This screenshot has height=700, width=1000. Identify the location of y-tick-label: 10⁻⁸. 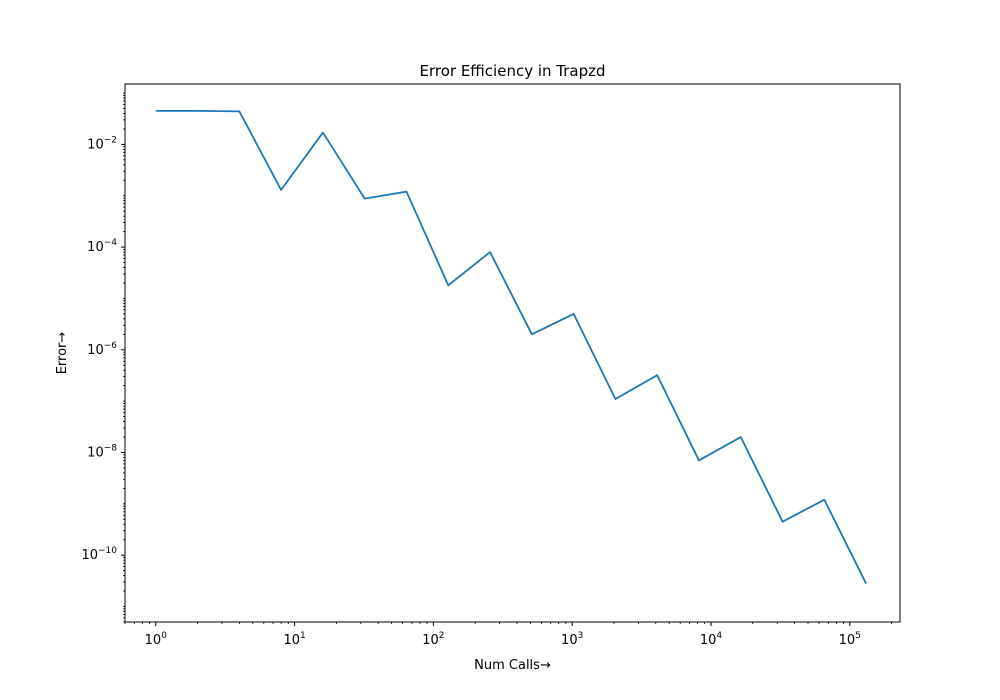
(102, 451).